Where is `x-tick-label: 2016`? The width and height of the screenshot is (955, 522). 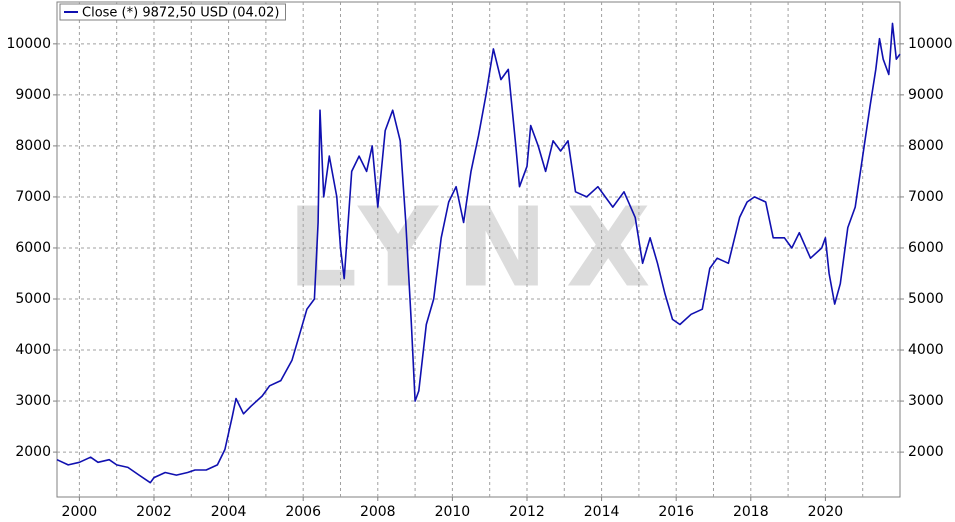 x-tick-label: 2016 is located at coordinates (676, 512).